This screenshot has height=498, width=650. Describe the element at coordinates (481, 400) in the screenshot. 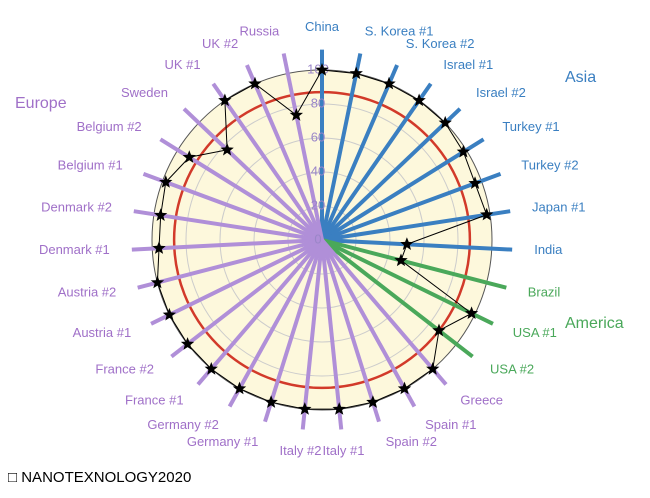

I see `category-label: Greece` at that location.